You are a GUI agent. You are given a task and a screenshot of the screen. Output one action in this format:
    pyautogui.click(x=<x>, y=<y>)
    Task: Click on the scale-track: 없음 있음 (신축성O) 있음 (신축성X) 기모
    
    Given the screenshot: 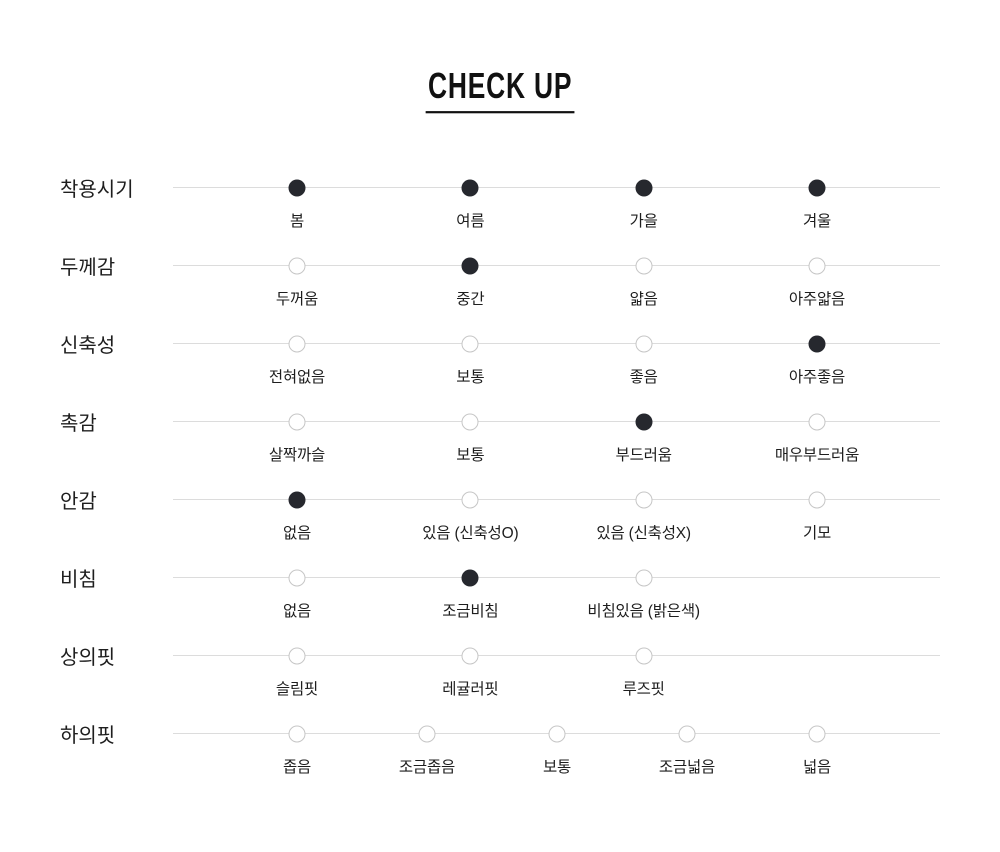 What is the action you would take?
    pyautogui.click(x=556, y=501)
    